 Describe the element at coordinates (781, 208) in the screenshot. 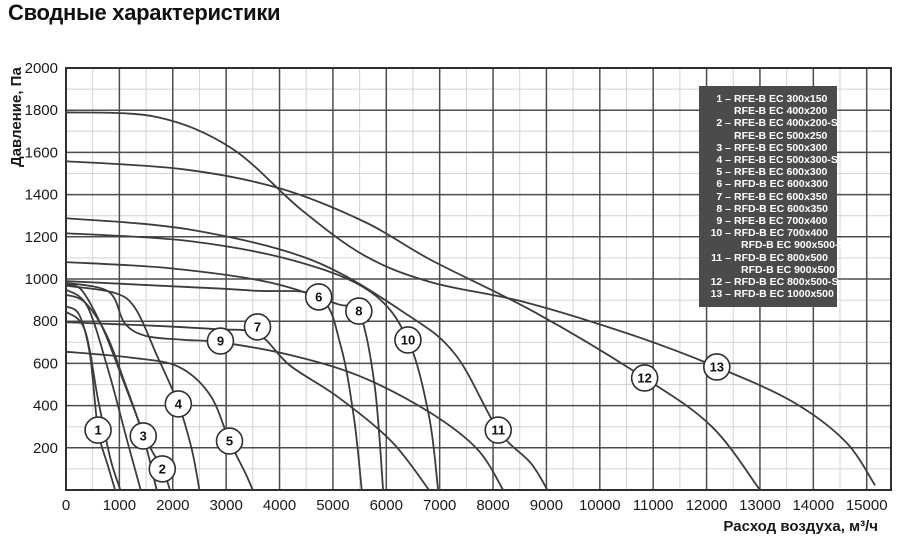

I see `legend-entry-name: RFD-B EC 600x350` at that location.